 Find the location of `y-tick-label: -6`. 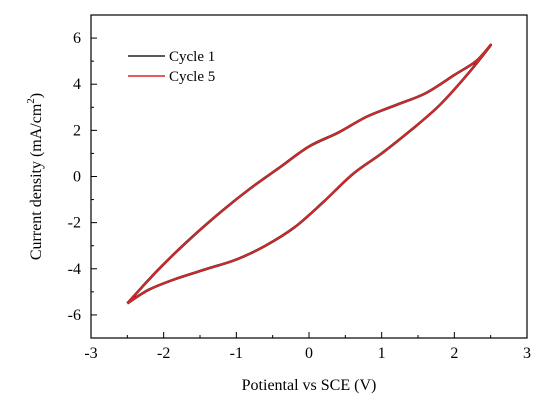

y-tick-label: -6 is located at coordinates (74, 315).